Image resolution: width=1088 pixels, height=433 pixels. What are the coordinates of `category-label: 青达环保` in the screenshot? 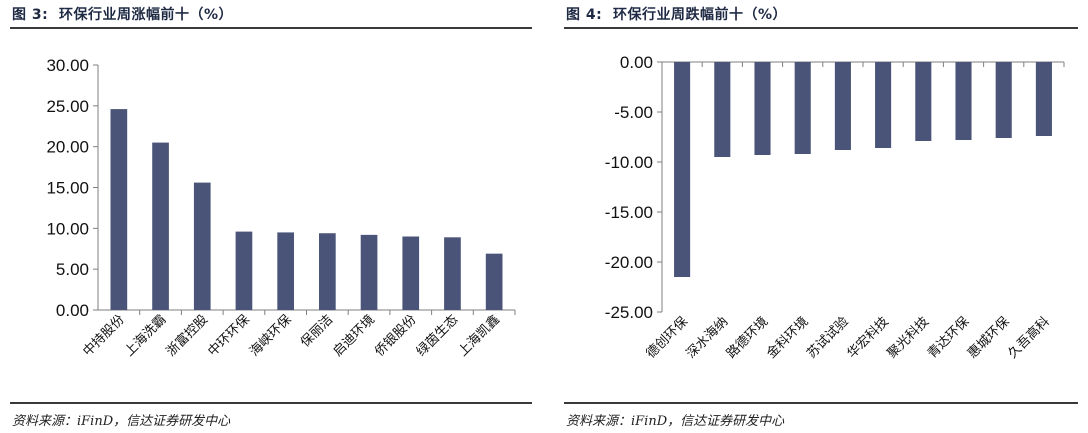 It's located at (948, 337).